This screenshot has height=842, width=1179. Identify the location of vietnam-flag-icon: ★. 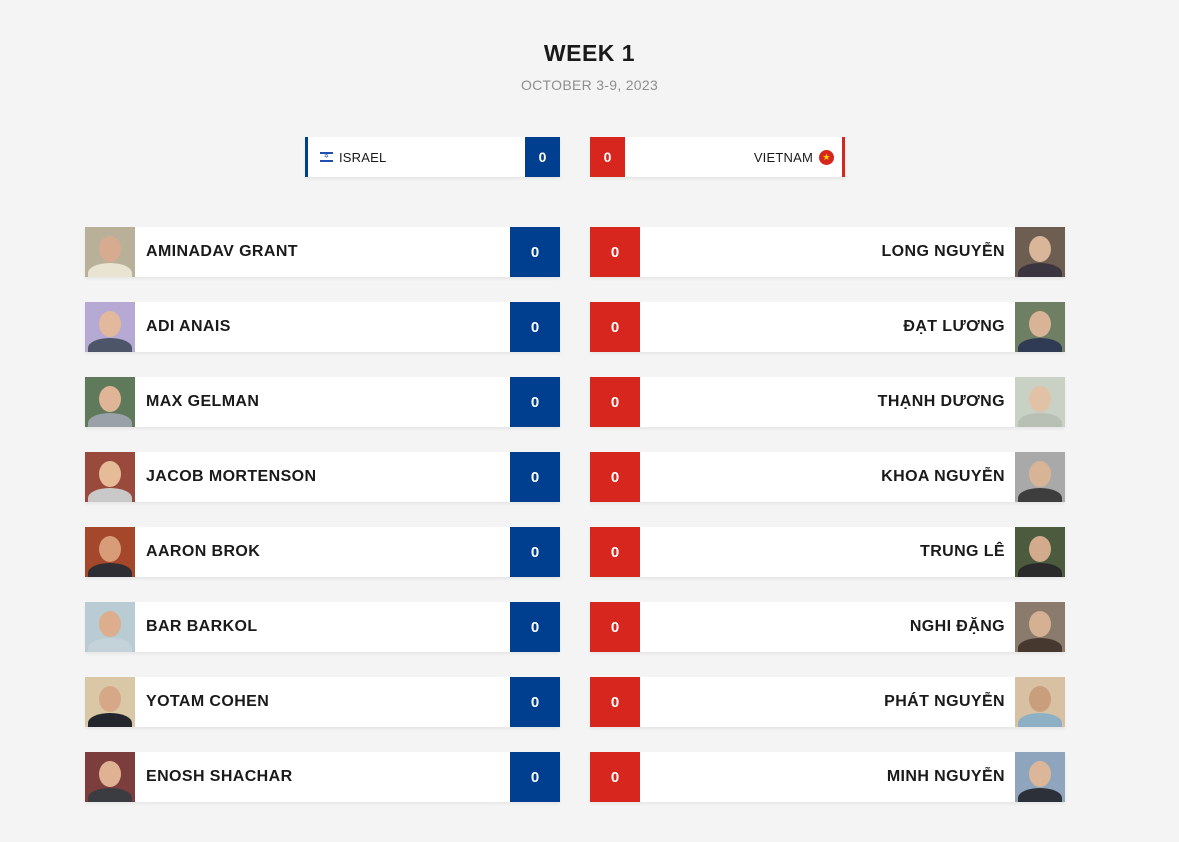
(826, 157).